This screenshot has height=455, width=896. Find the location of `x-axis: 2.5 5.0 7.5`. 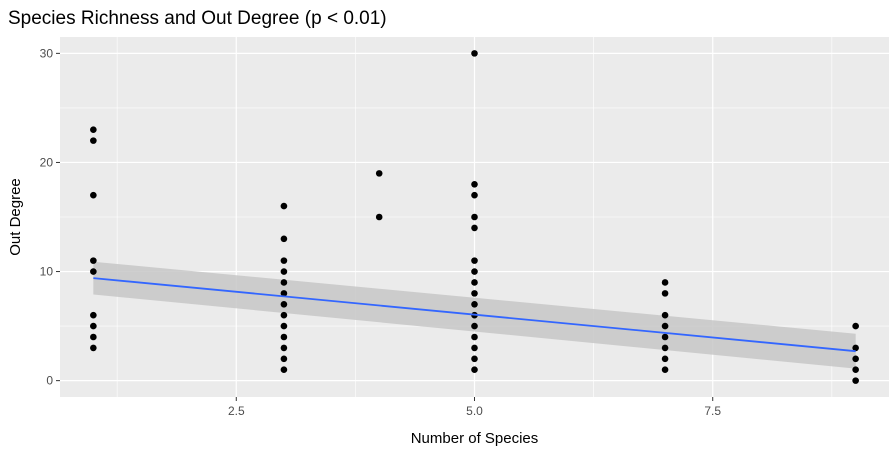

x-axis: 2.5 5.0 7.5 is located at coordinates (474, 407).